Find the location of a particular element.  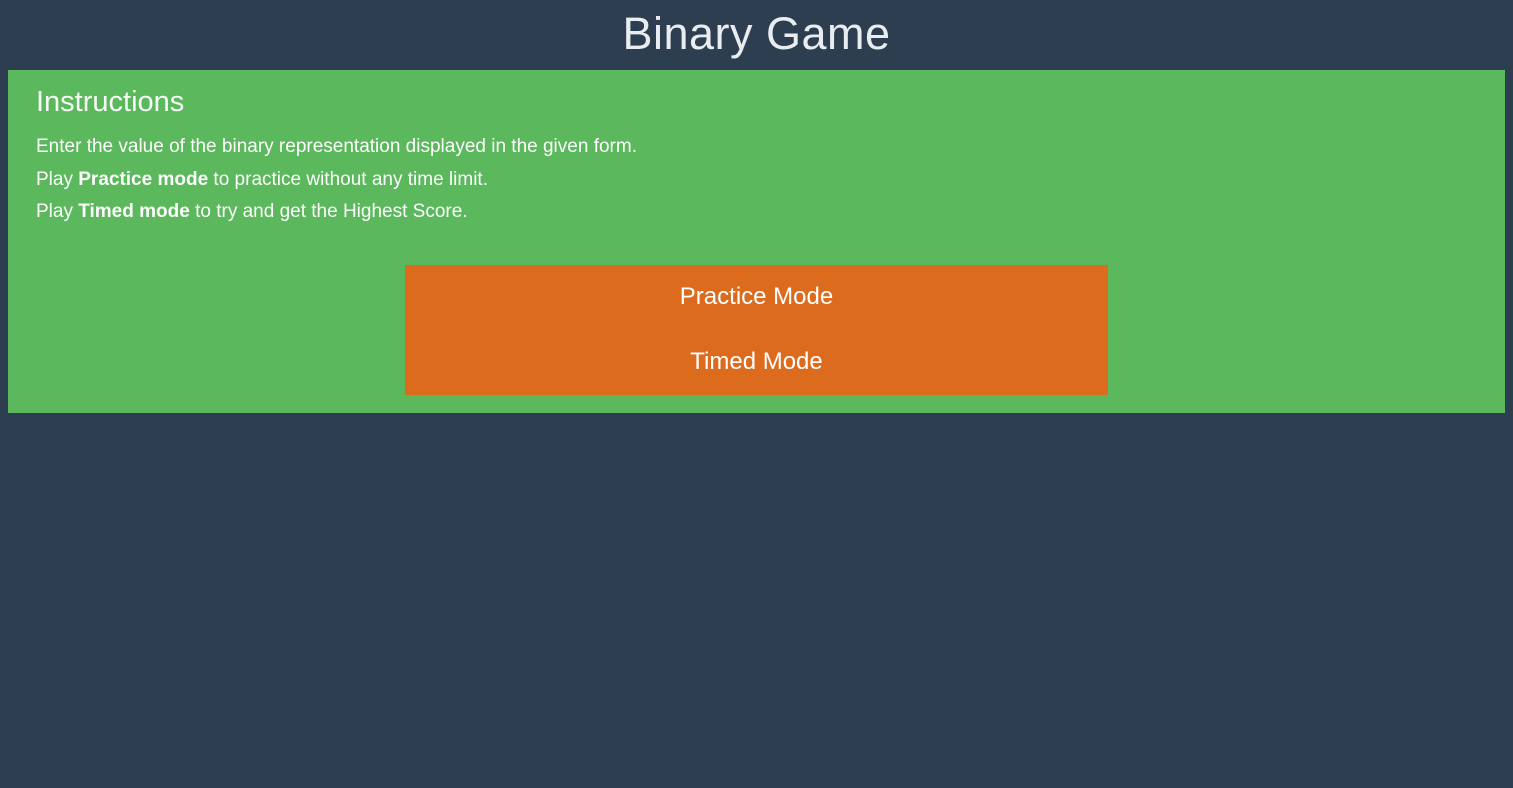

mode-buttons-group: Practice Mode Timed Mode is located at coordinates (756, 329).